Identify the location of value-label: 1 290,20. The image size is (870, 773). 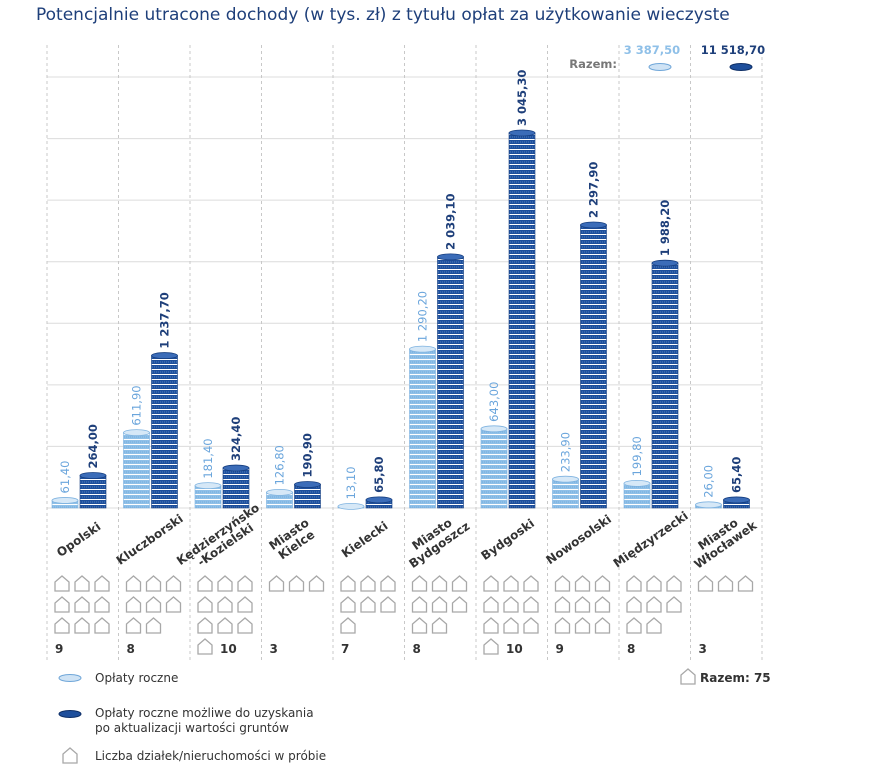
(423, 316).